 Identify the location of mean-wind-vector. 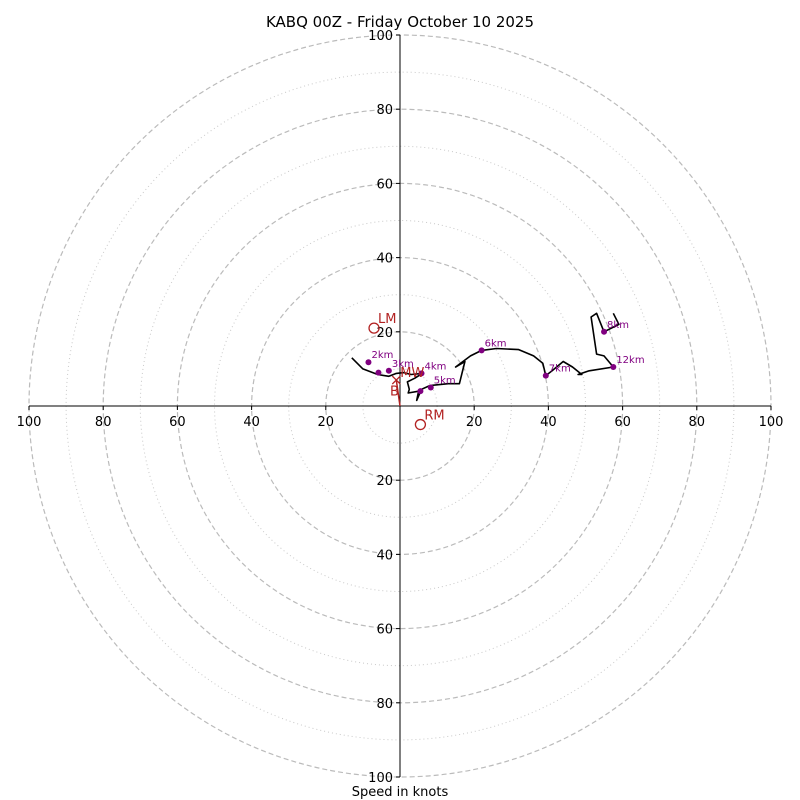
(398, 393).